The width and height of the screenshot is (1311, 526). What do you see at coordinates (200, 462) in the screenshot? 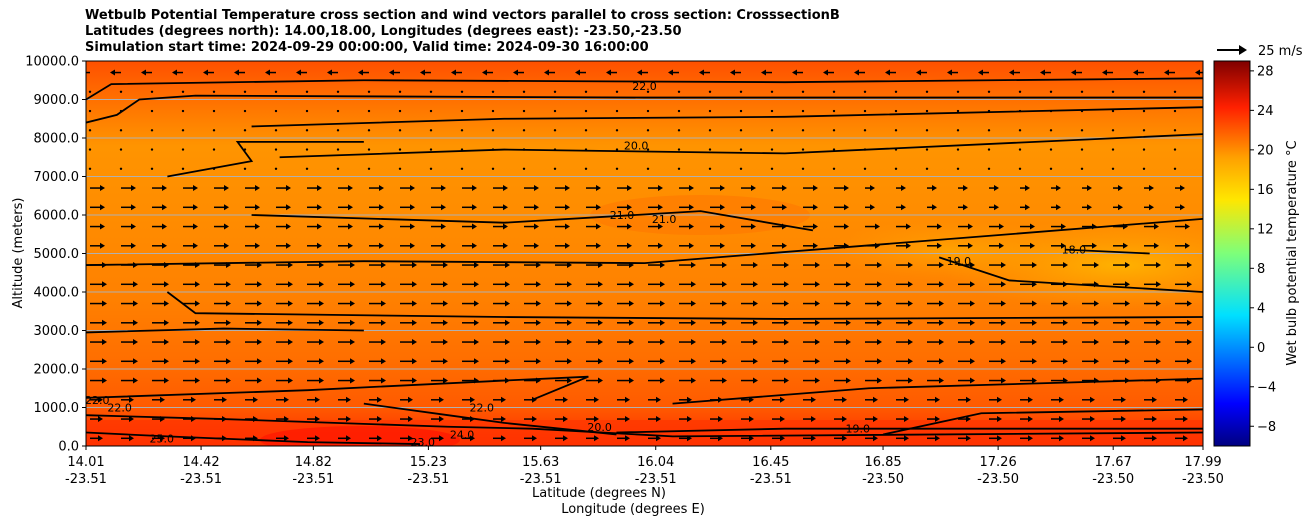
I see `x-tick-label-lat: 14.42` at bounding box center [200, 462].